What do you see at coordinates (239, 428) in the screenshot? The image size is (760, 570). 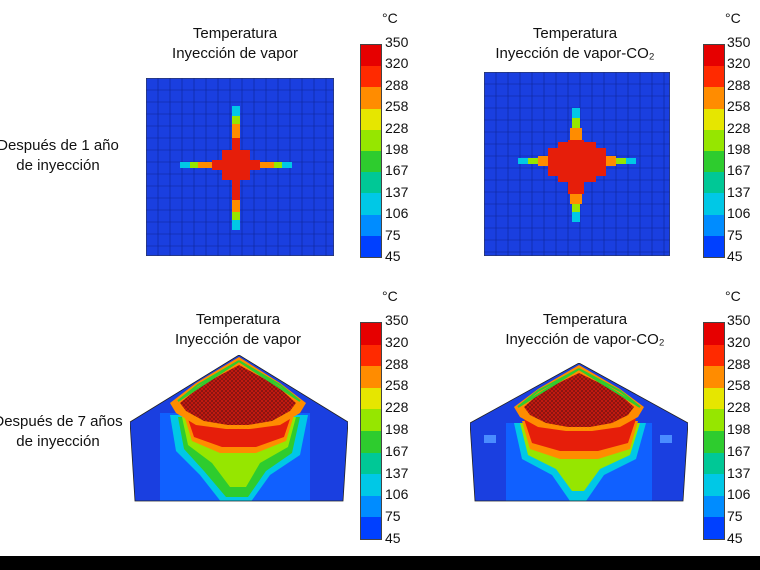 I see `temperature-field-steam-7yr` at bounding box center [239, 428].